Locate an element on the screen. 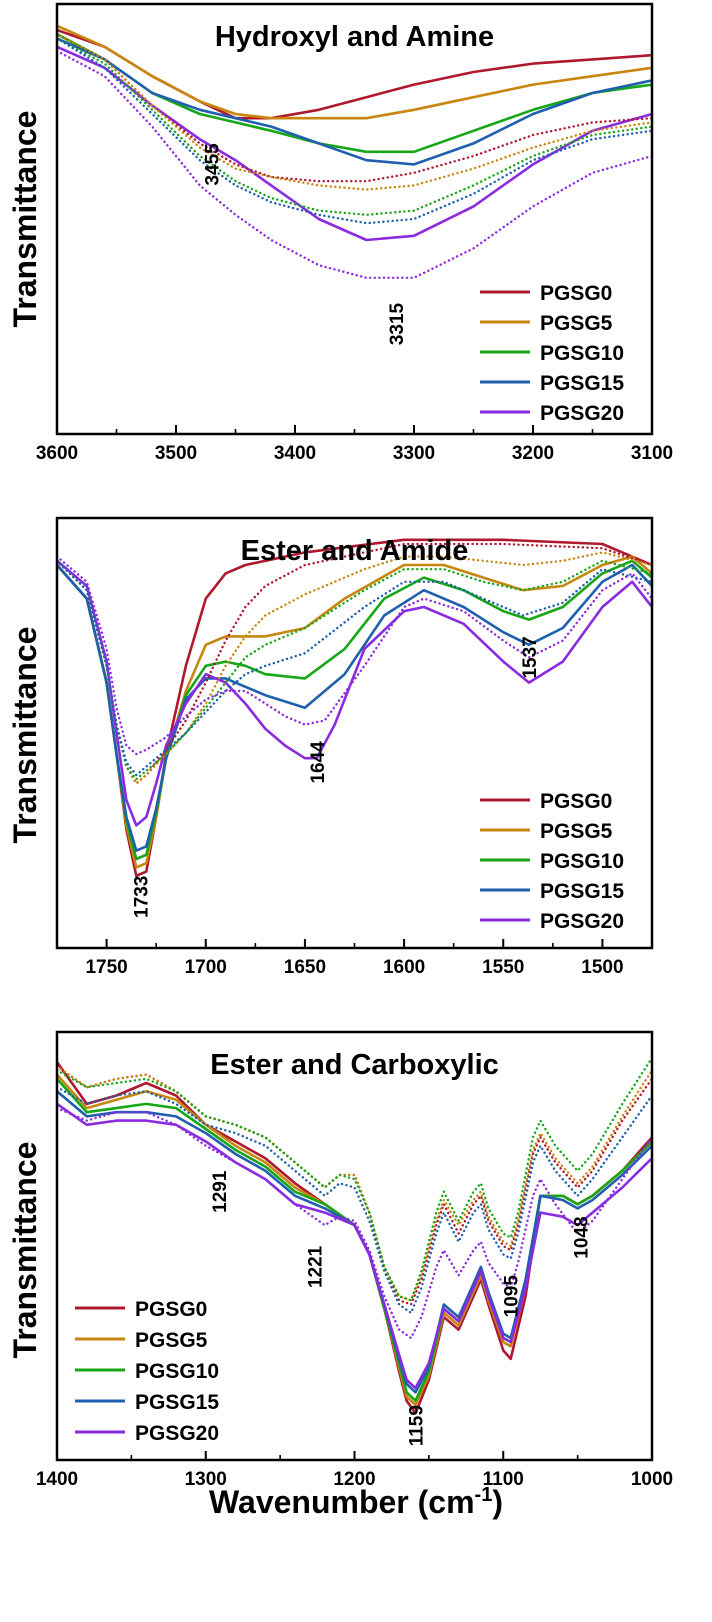 This screenshot has height=1622, width=712. chart-title: Ester and Carboxylic is located at coordinates (354, 1065).